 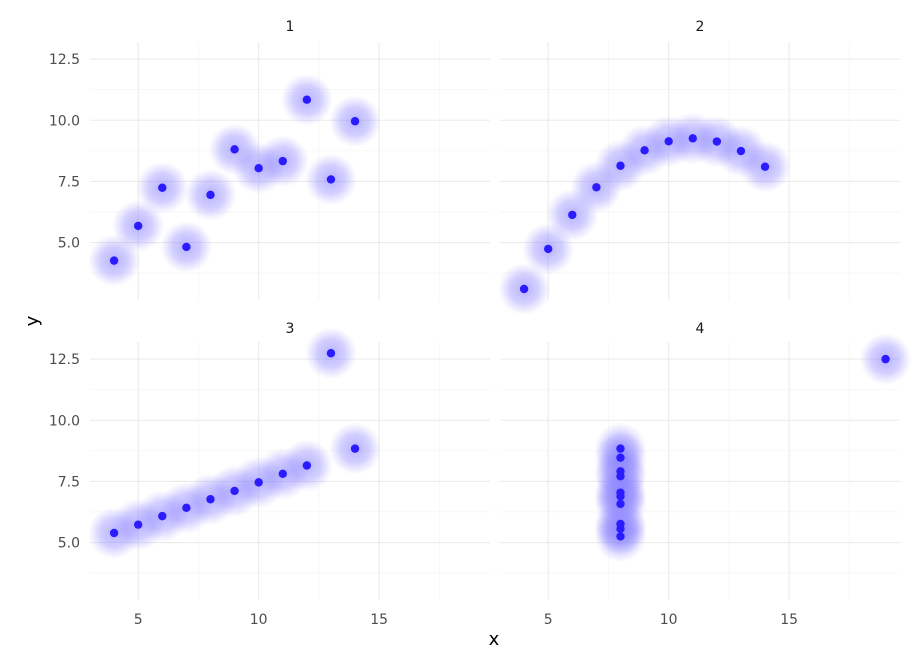 What do you see at coordinates (700, 27) in the screenshot?
I see `facet-strip-label: 2` at bounding box center [700, 27].